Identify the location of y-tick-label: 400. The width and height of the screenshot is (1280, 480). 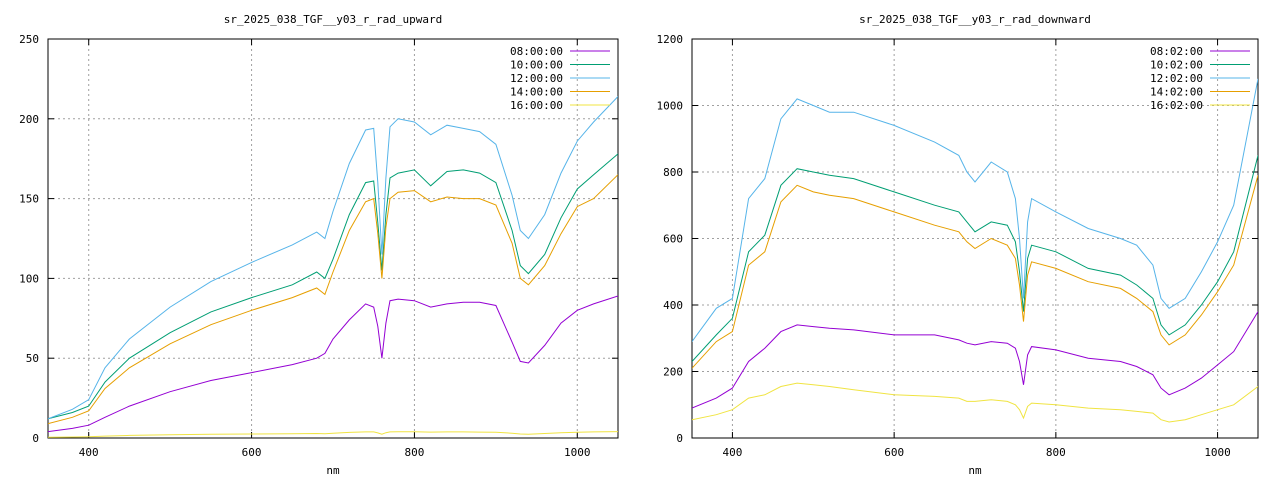
(673, 305).